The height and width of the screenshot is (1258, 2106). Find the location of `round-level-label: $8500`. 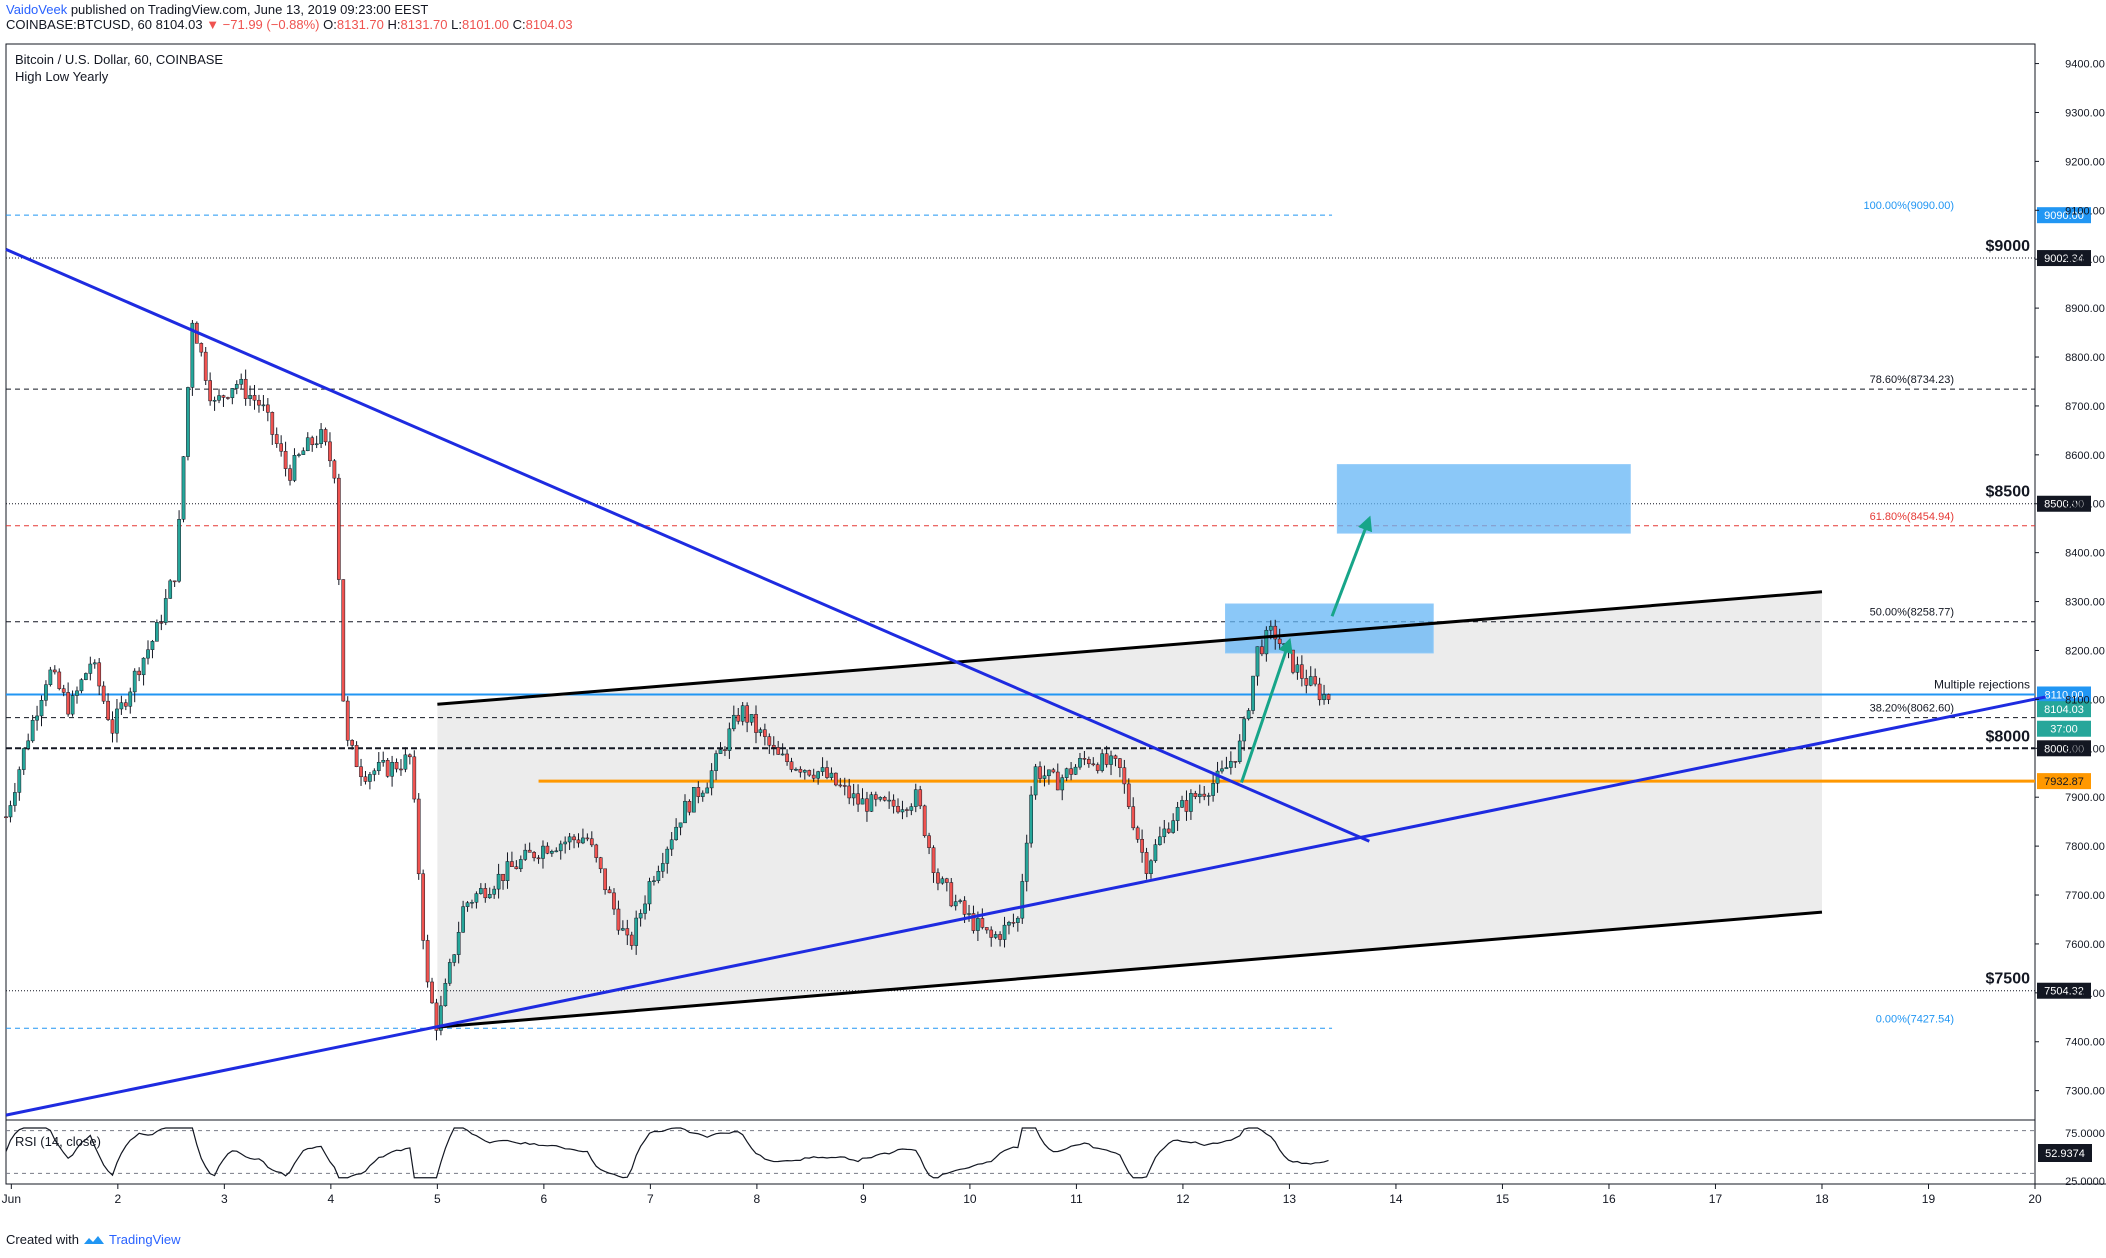

round-level-label: $8500 is located at coordinates (2008, 492).